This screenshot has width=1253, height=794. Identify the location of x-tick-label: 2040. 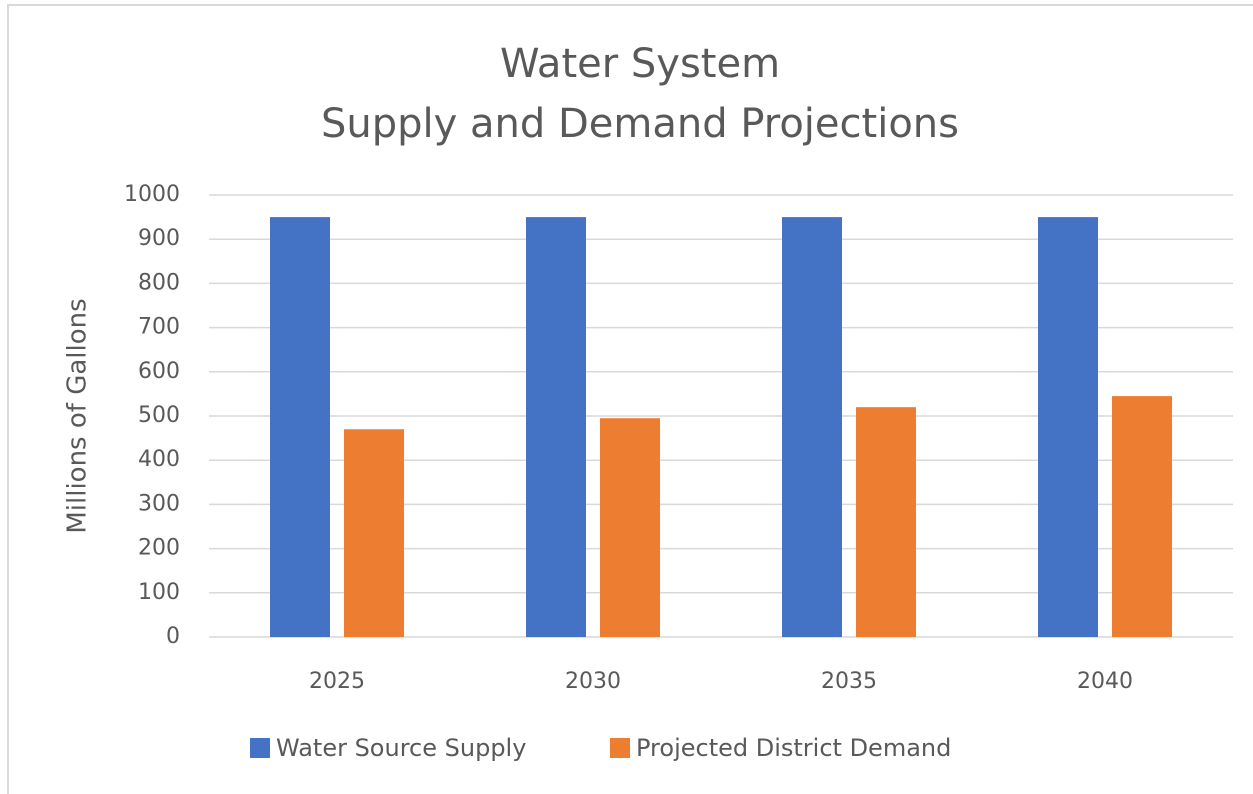
(1105, 681).